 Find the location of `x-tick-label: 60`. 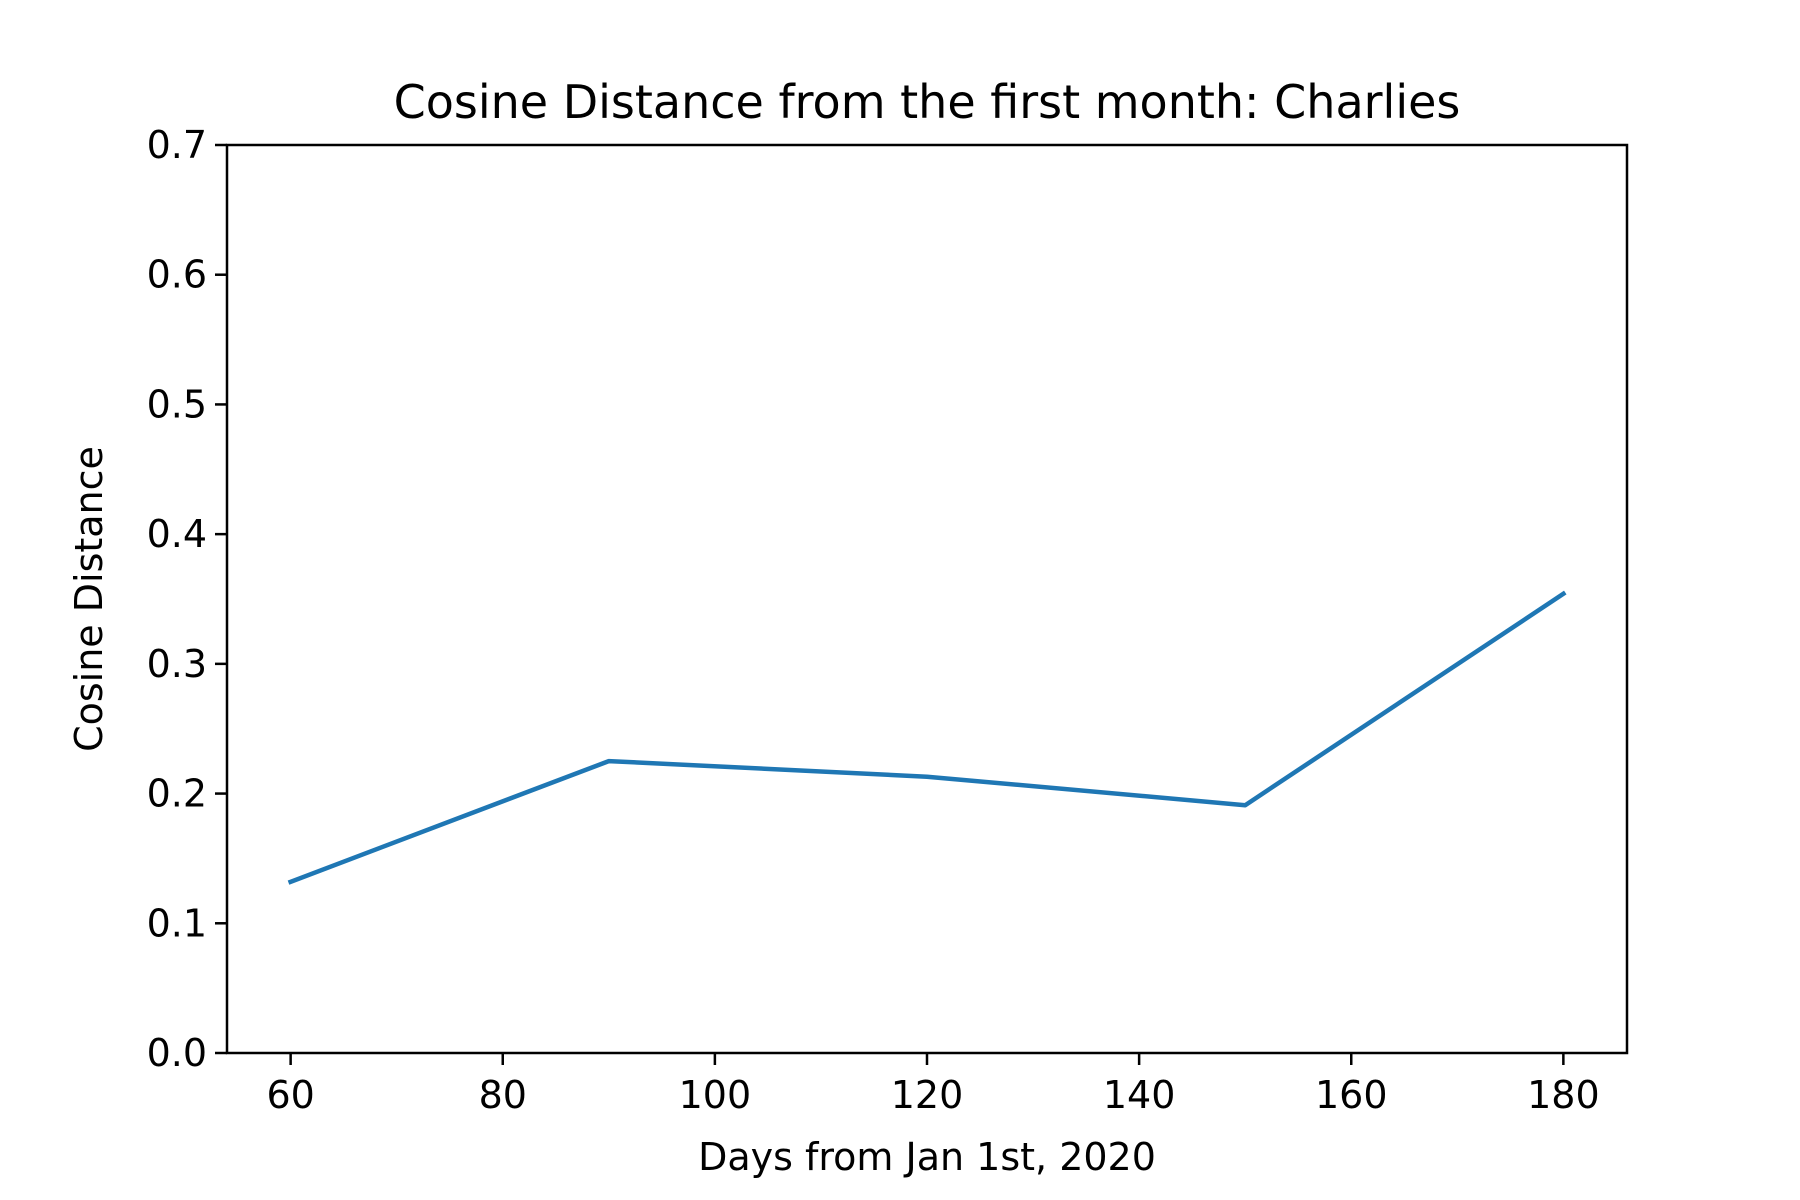

x-tick-label: 60 is located at coordinates (290, 1095).